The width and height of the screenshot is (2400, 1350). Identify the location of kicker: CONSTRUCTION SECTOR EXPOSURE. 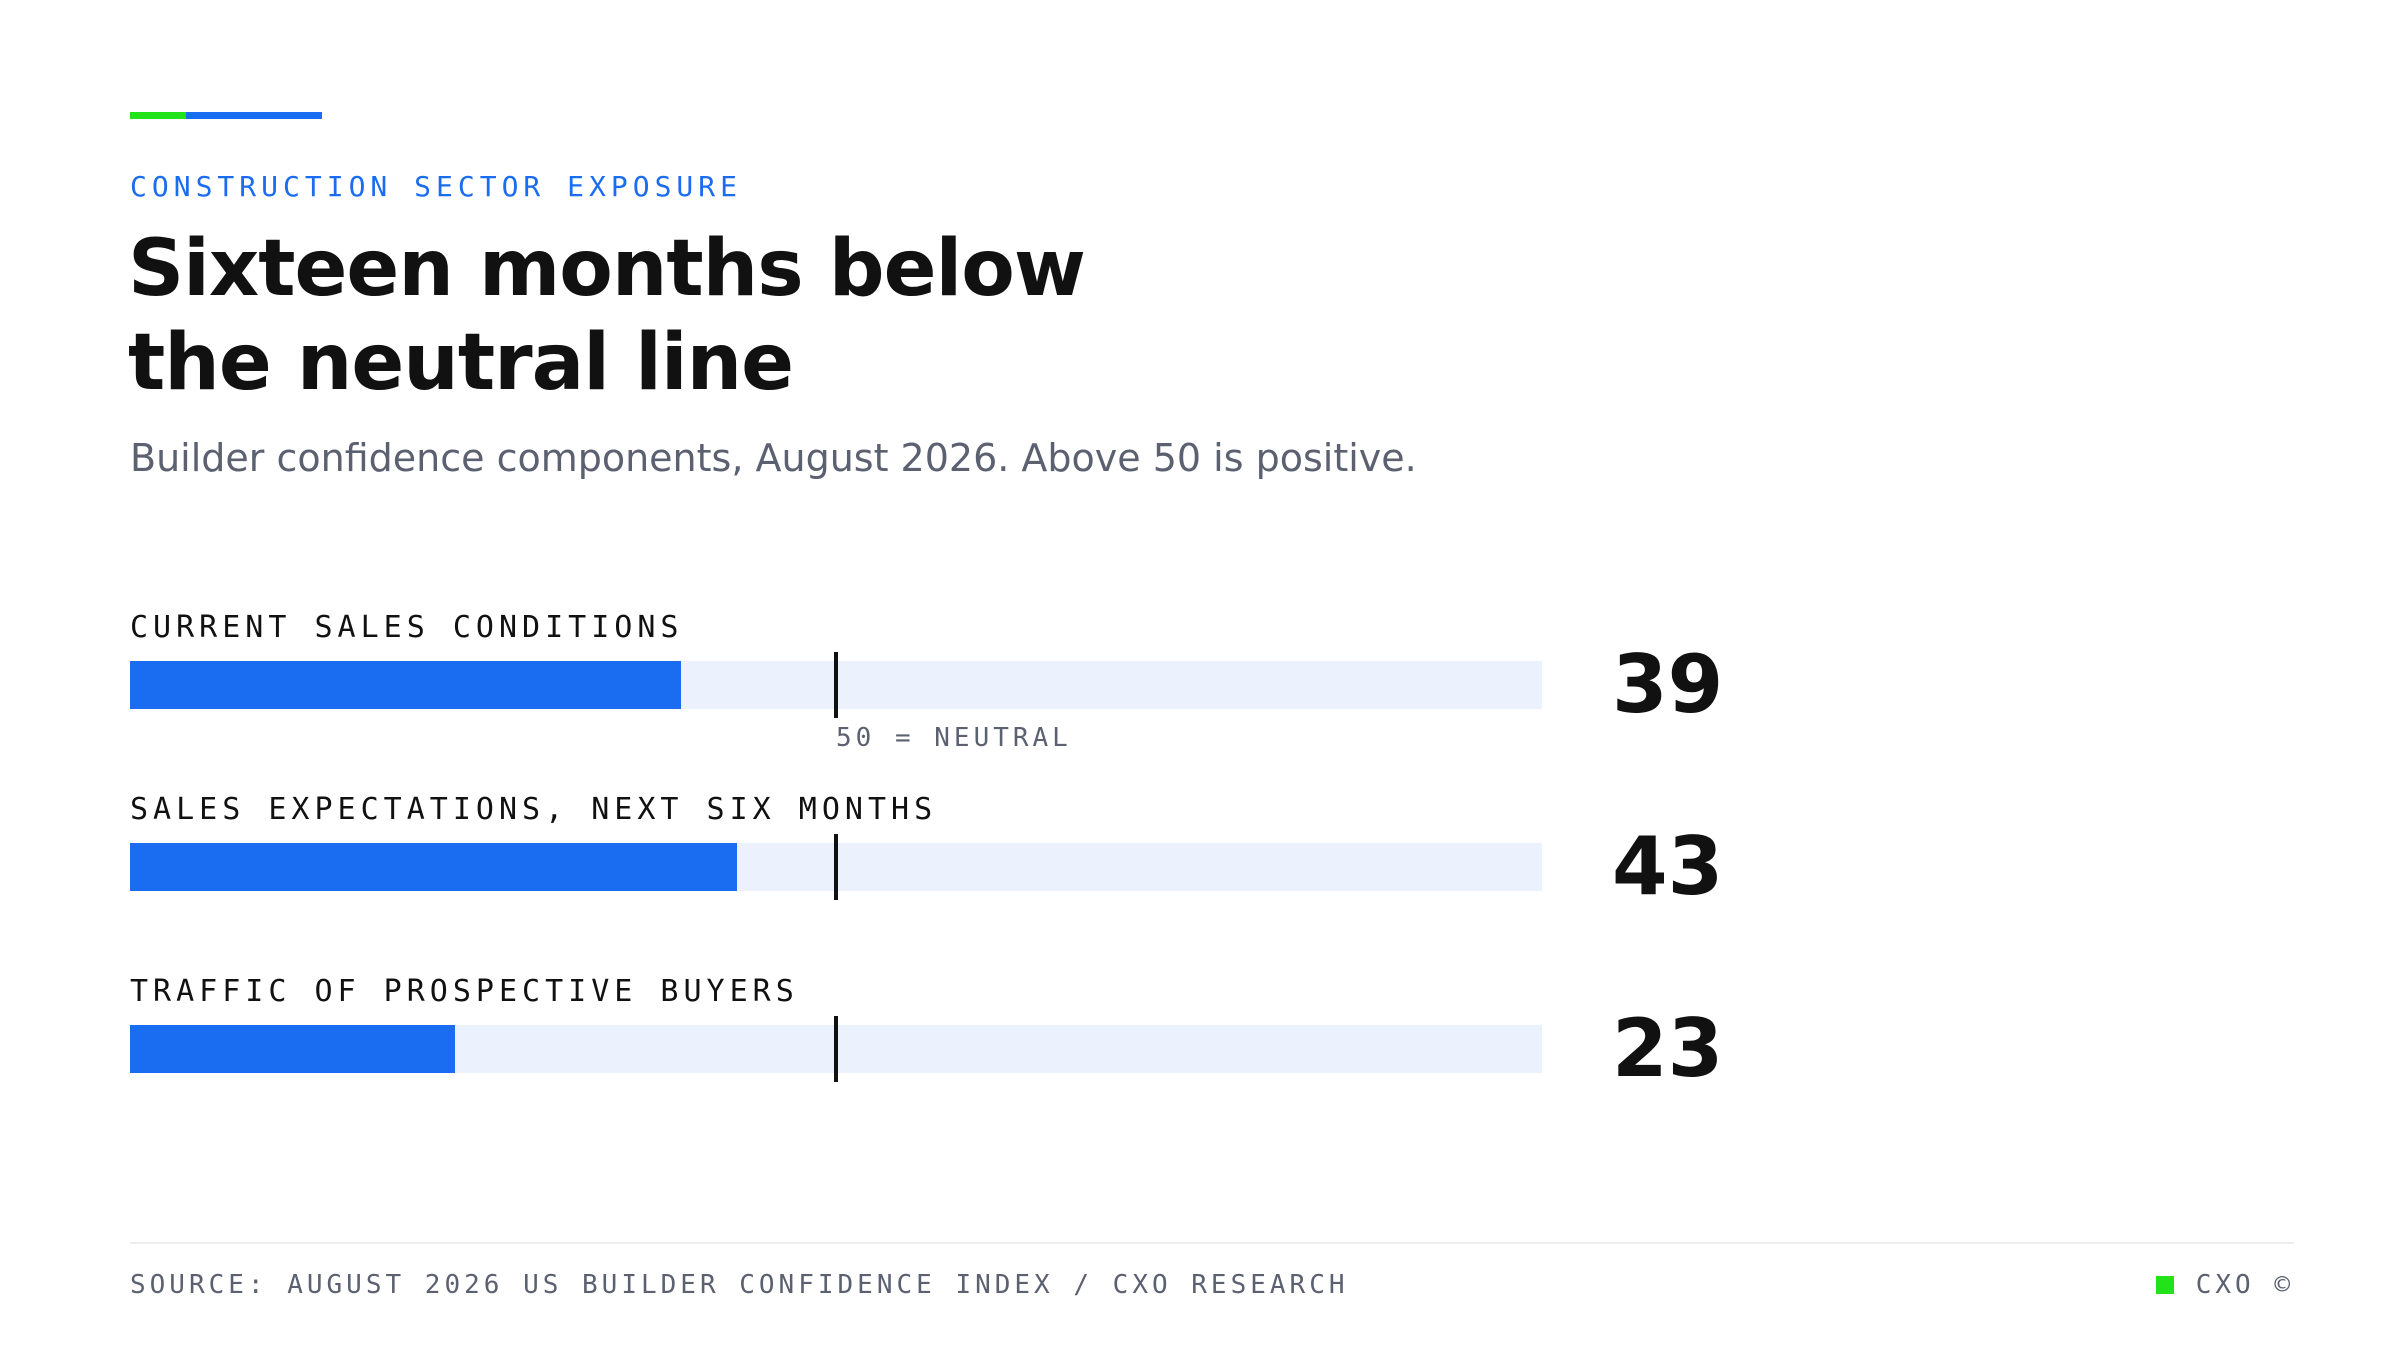
(436, 186).